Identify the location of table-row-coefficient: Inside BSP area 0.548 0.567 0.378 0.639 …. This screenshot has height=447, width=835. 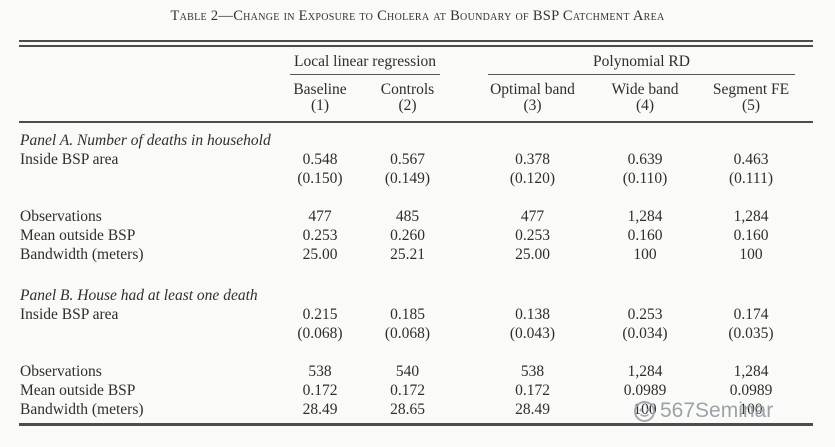
(416, 159).